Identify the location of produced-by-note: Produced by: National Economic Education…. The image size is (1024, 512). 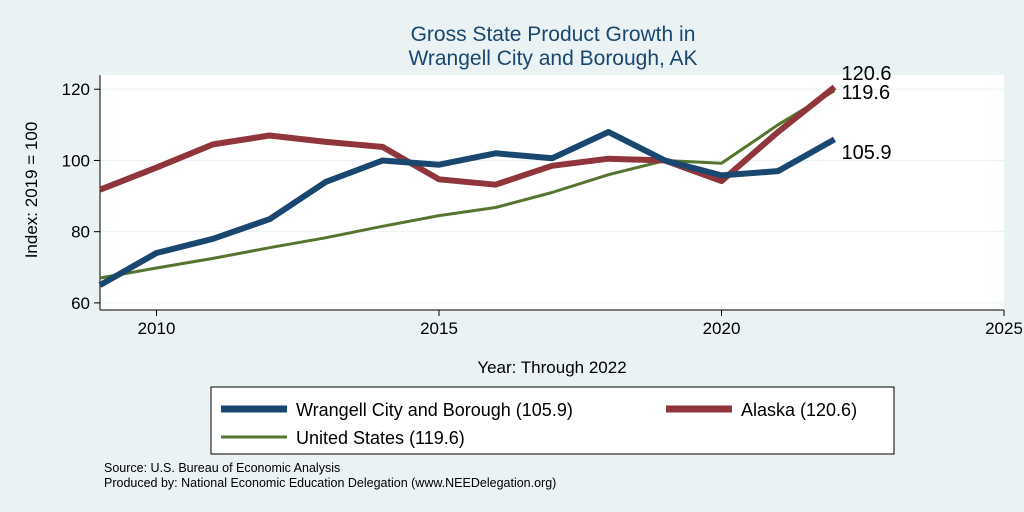
(330, 483).